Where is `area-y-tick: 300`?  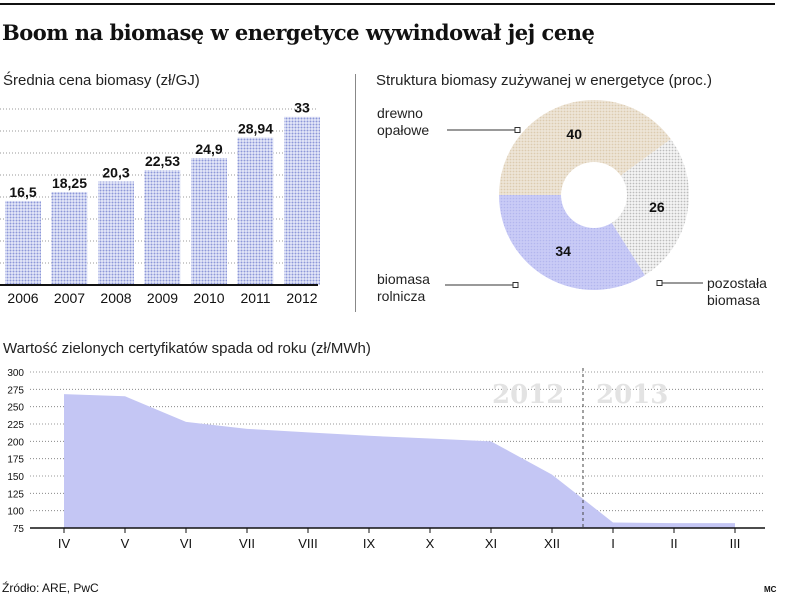 area-y-tick: 300 is located at coordinates (15, 373).